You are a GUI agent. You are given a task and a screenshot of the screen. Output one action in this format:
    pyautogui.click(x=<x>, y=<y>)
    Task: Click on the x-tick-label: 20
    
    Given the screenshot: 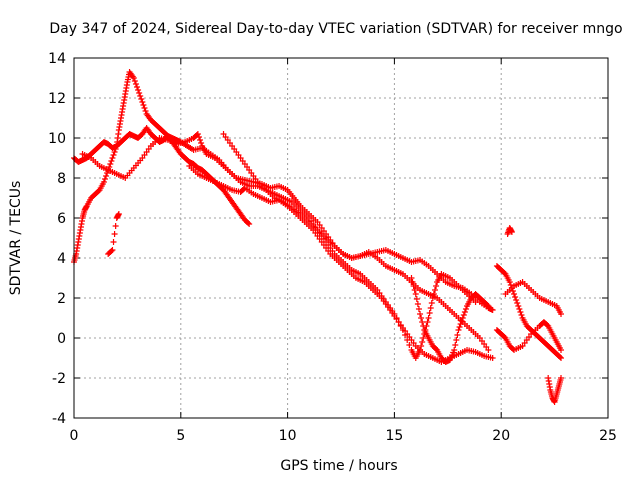 What is the action you would take?
    pyautogui.click(x=501, y=436)
    